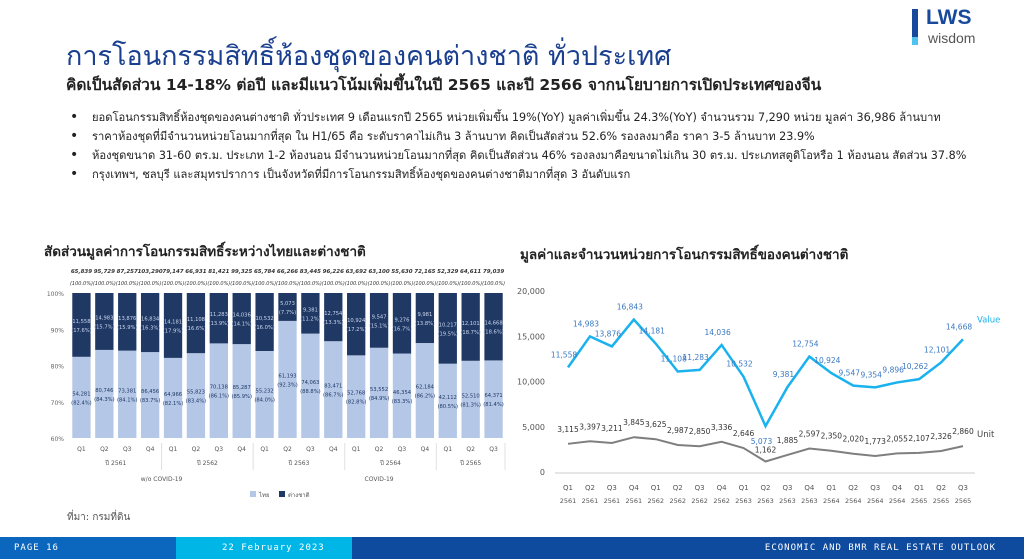 This screenshot has height=559, width=1024. What do you see at coordinates (127, 400) in the screenshot?
I see `thai-pct-label: (84.1%)` at bounding box center [127, 400].